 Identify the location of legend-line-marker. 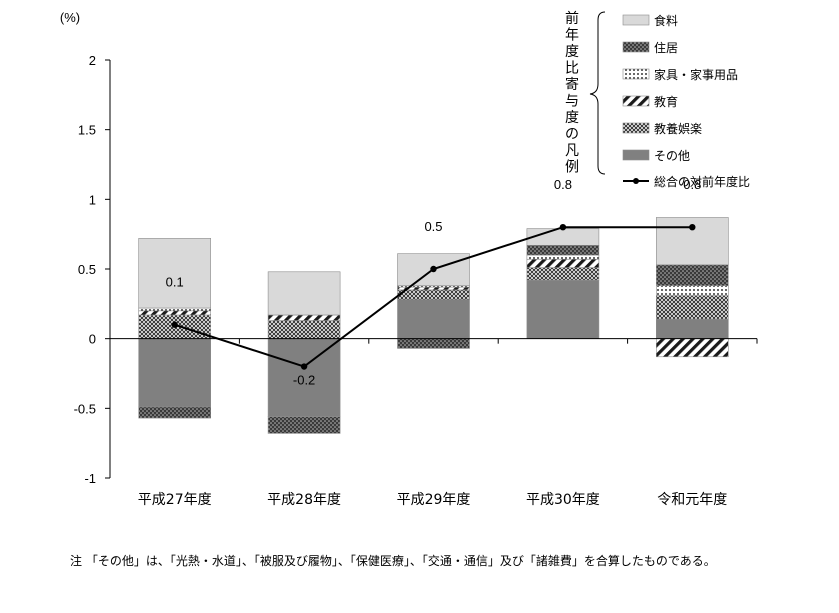
(636, 181).